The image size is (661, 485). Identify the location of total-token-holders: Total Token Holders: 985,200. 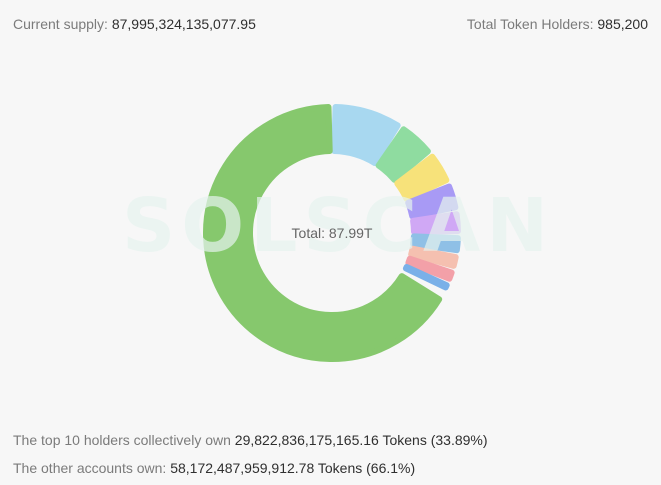
(557, 24).